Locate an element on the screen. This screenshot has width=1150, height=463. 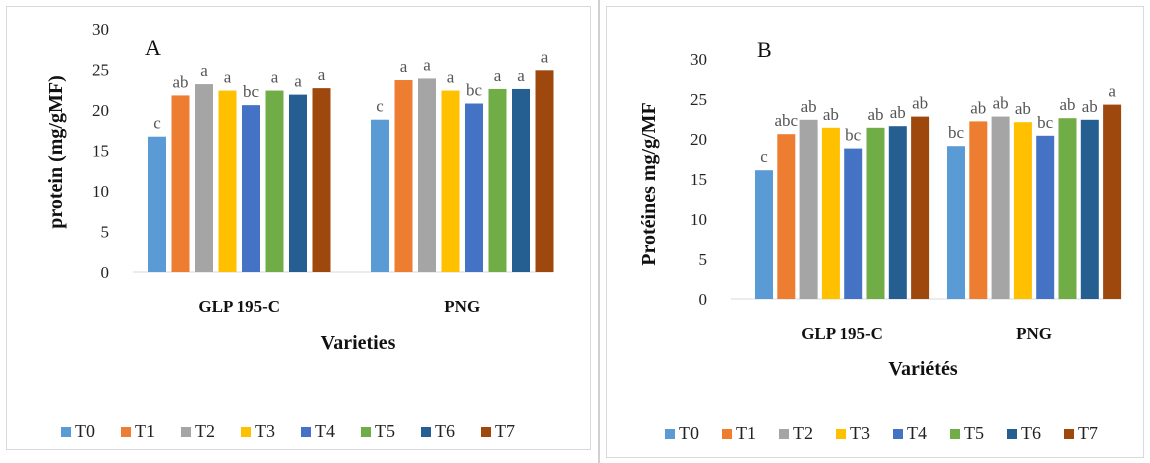
chart-b-category-label: GLP 195-C is located at coordinates (842, 333).